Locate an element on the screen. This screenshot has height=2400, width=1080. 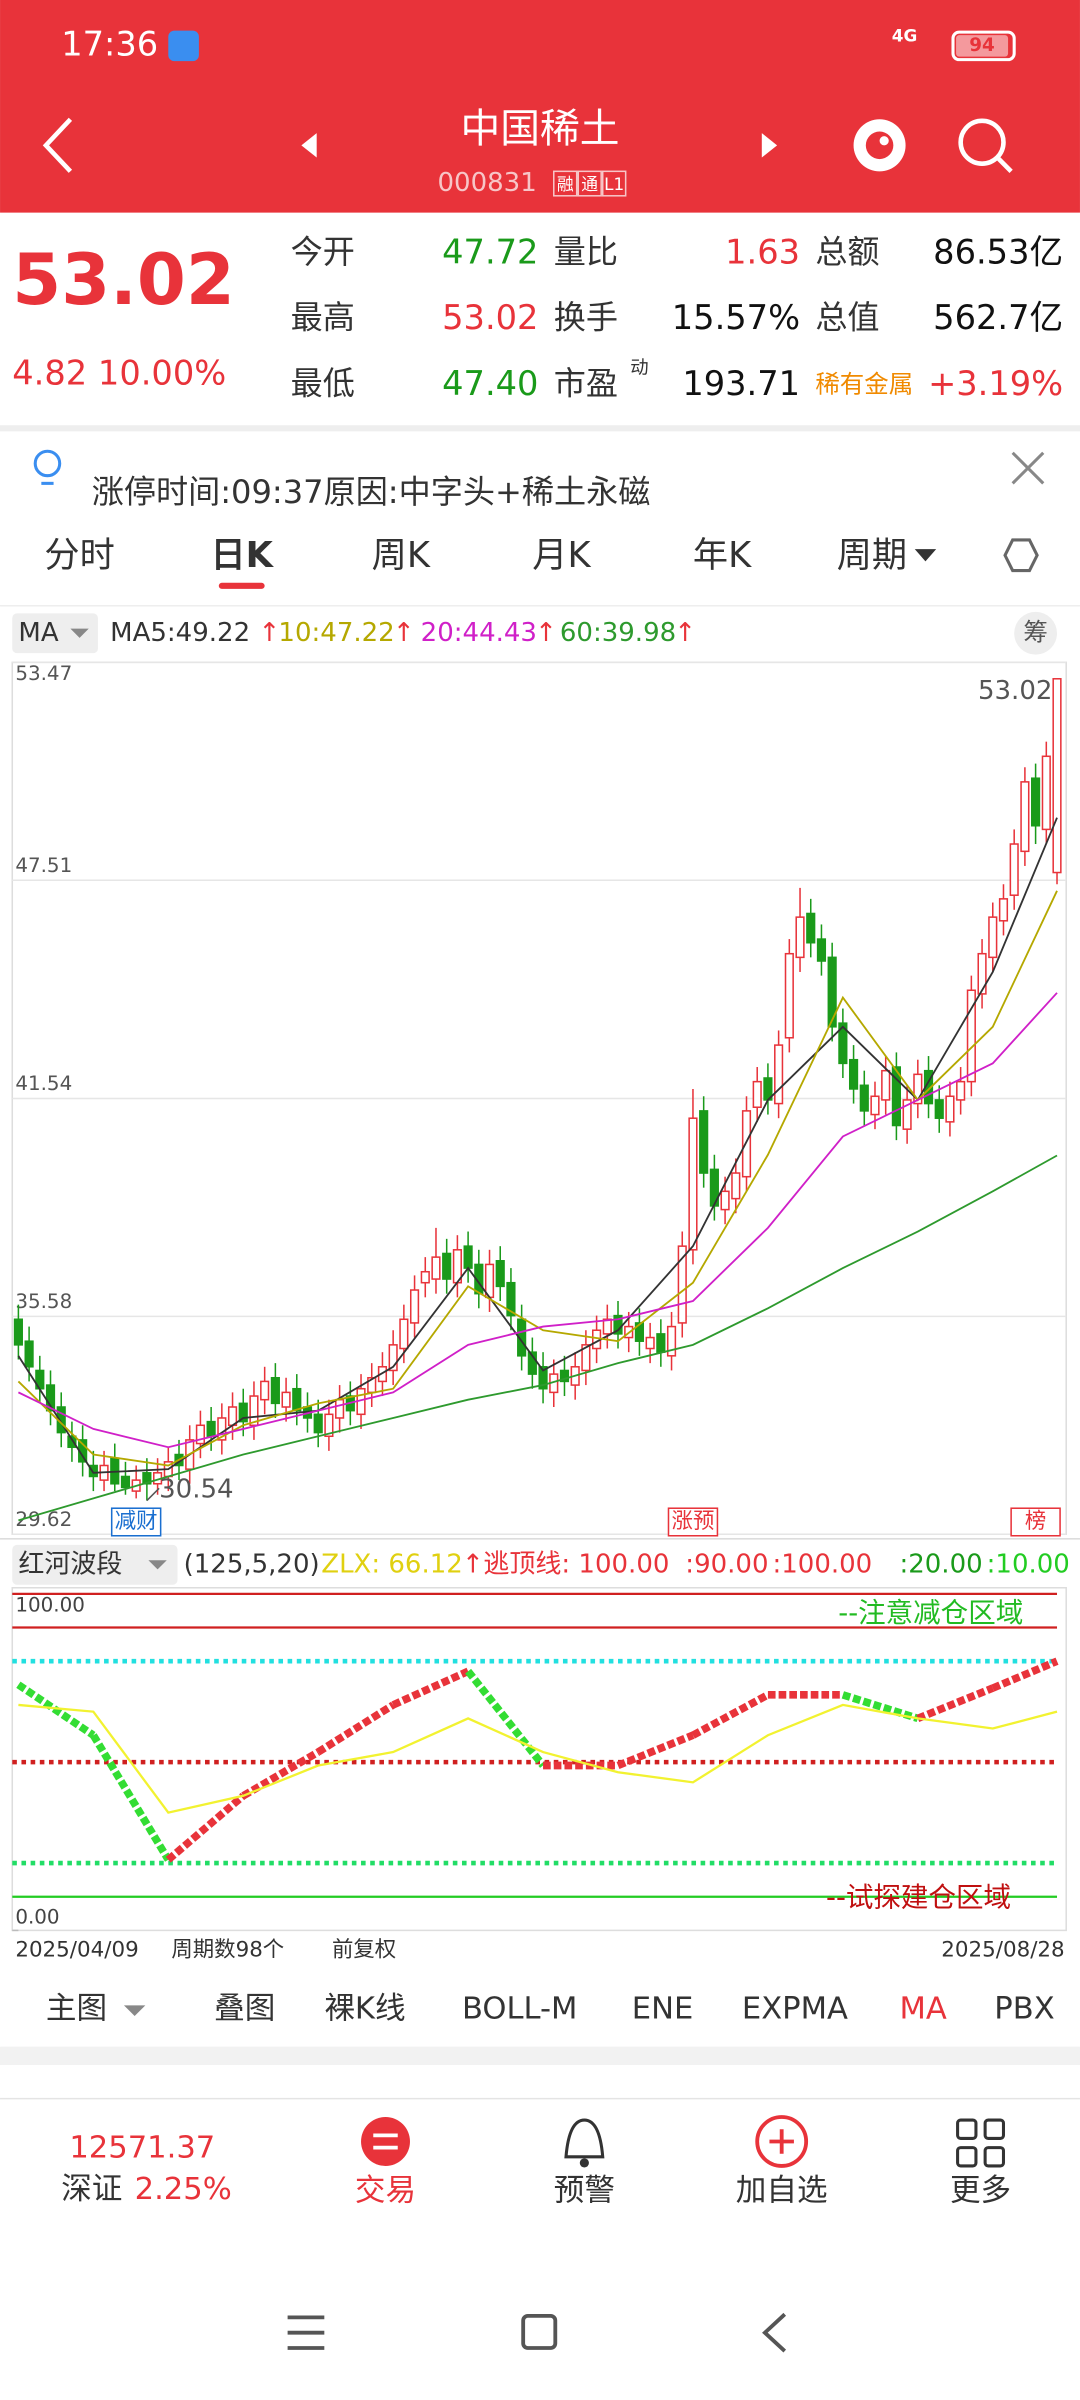
index-name: 深证 is located at coordinates (91, 2189).